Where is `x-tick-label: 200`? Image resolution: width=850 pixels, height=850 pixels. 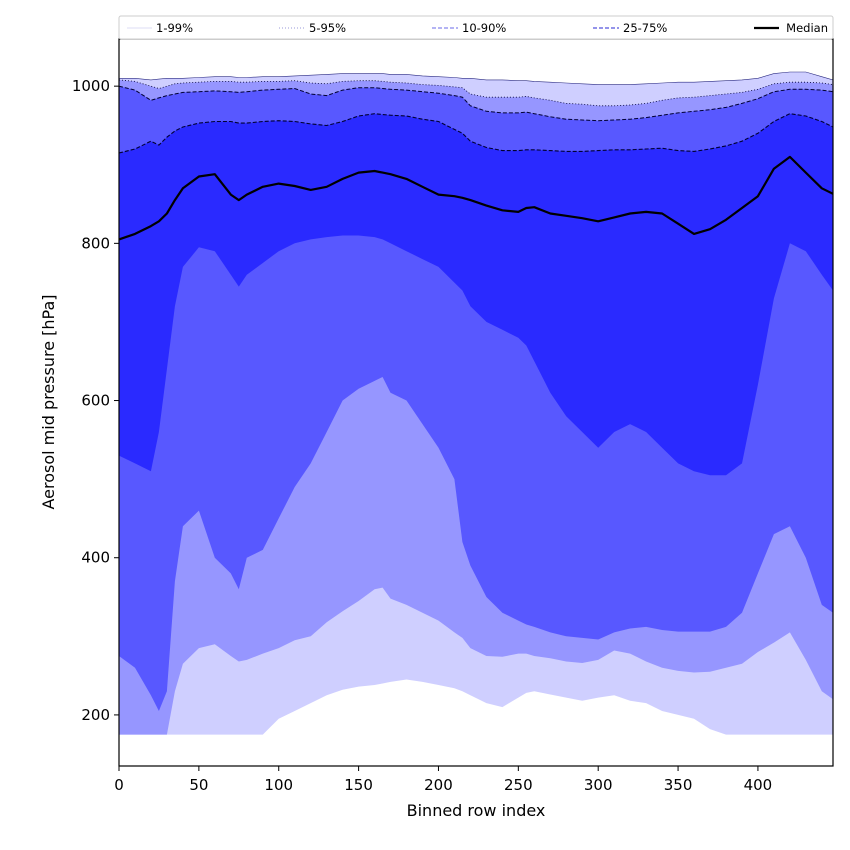
x-tick-label: 200 is located at coordinates (438, 785).